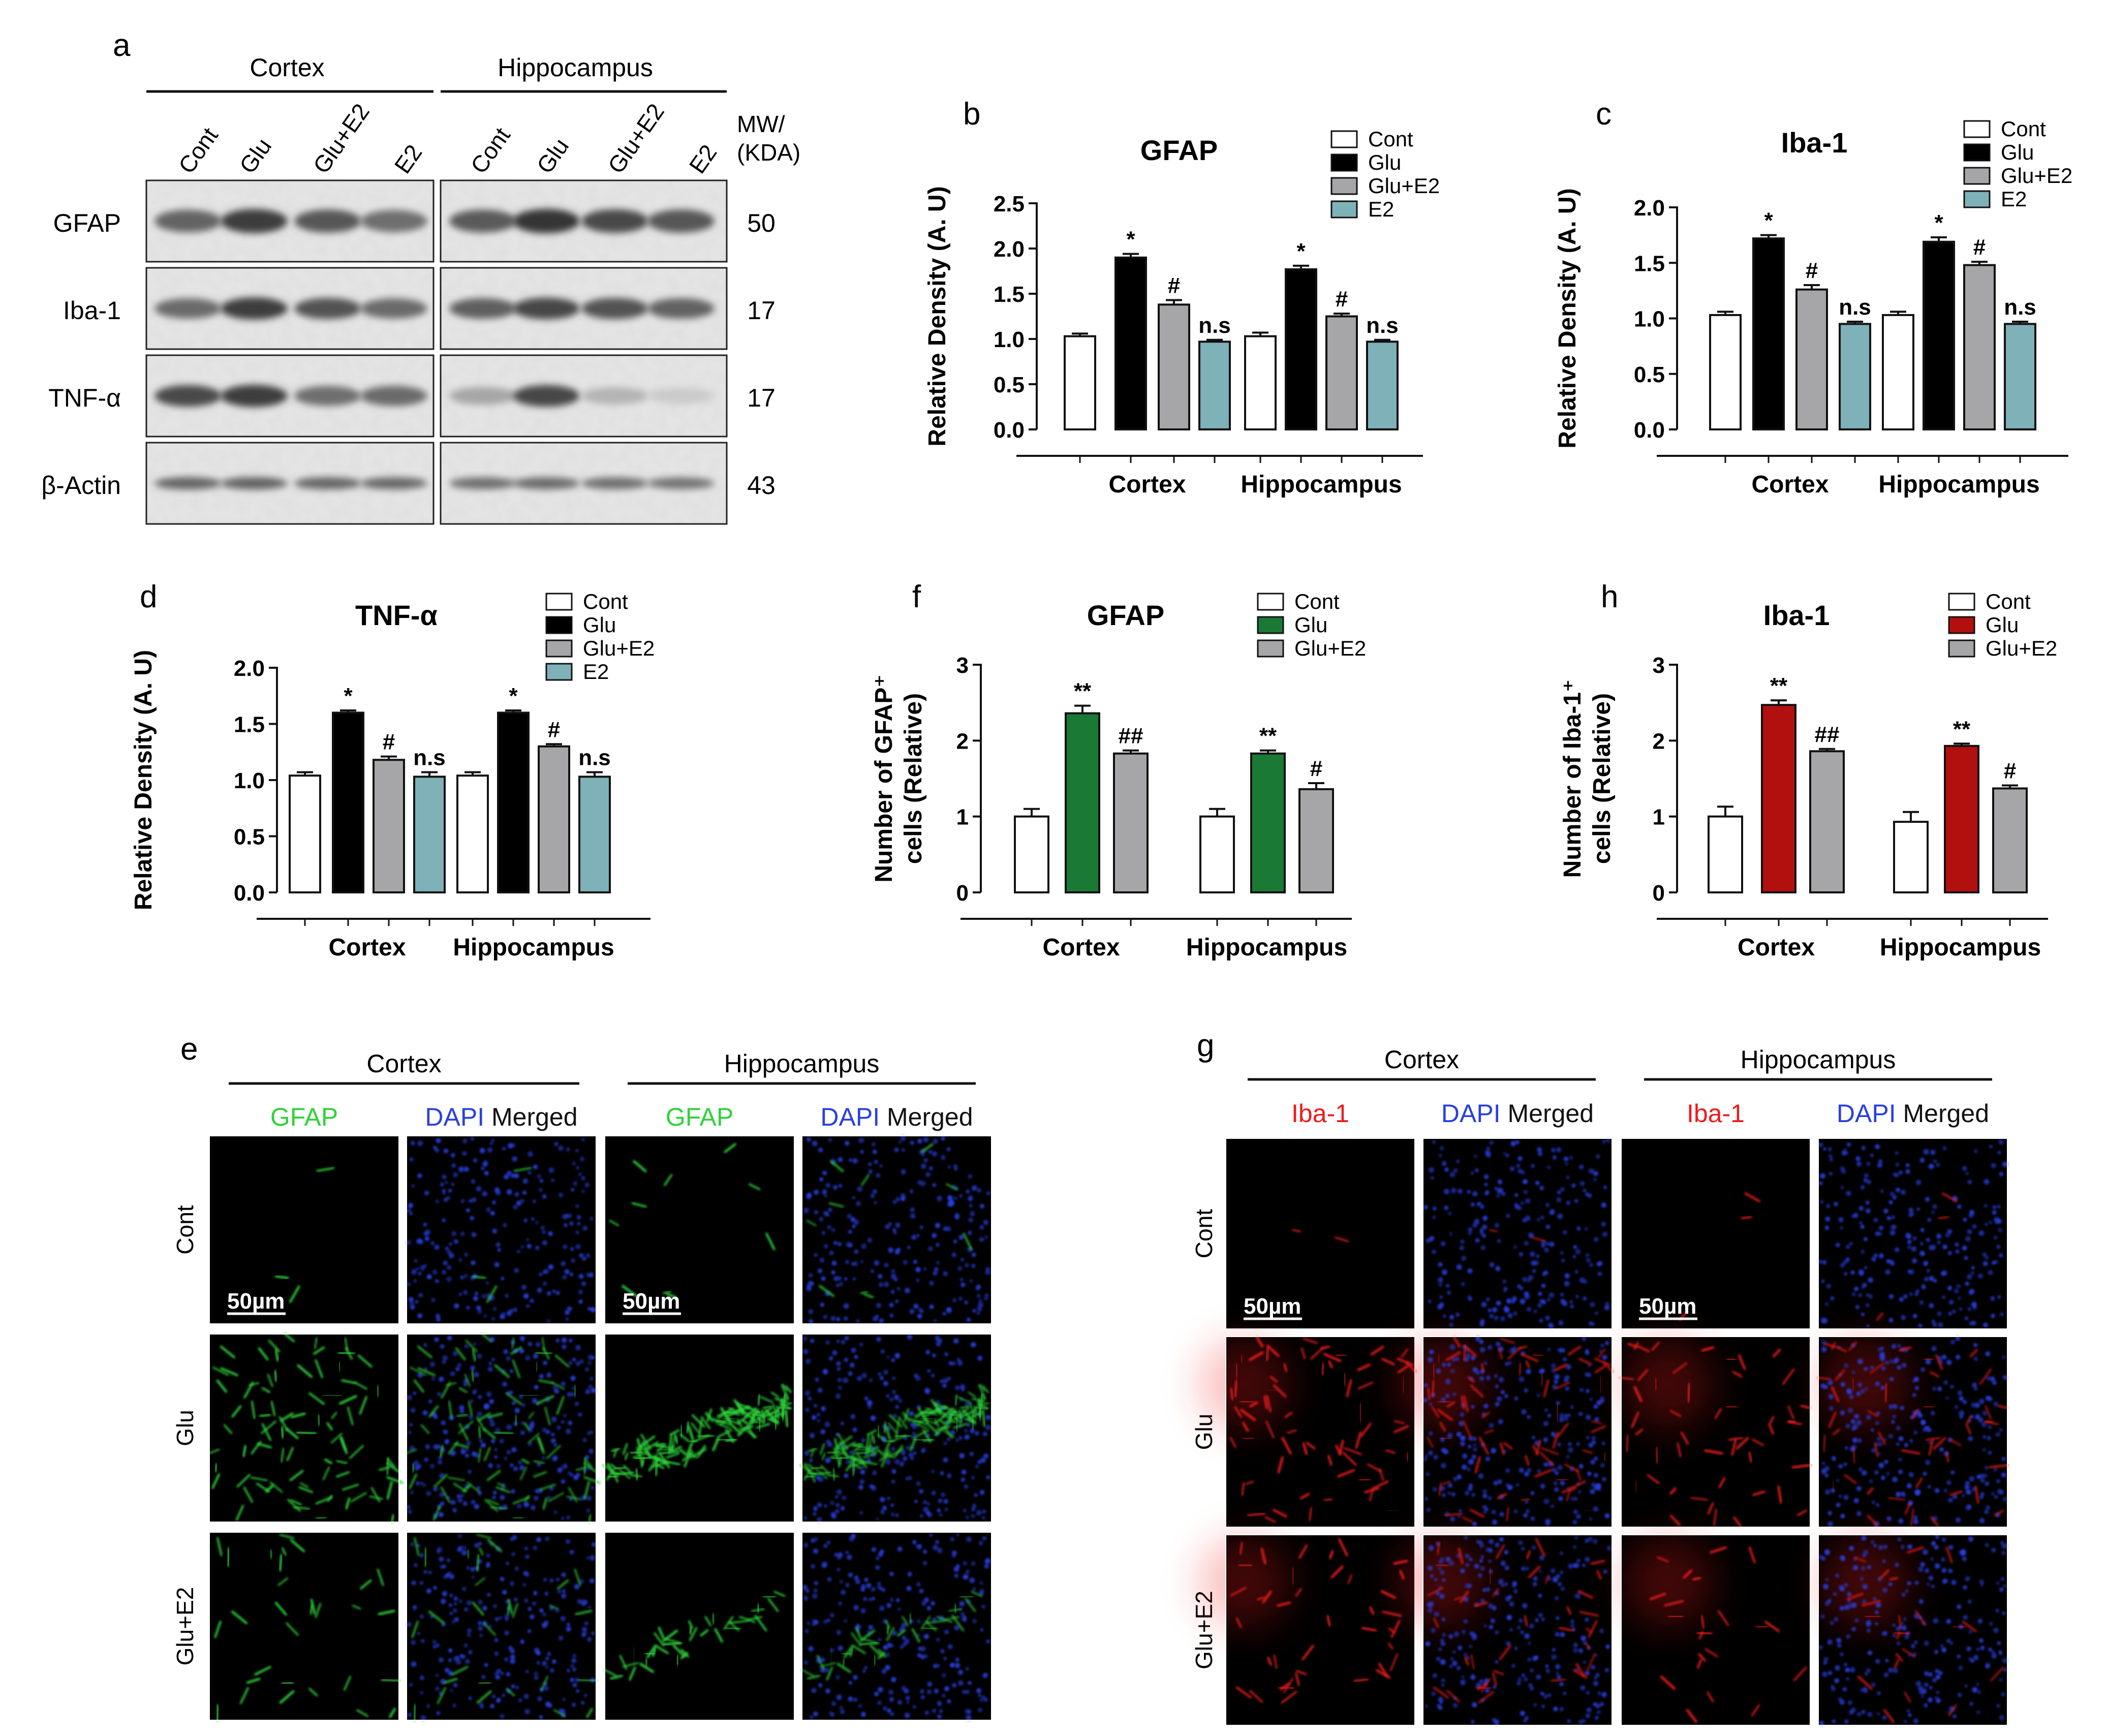 This screenshot has height=1736, width=2107. I want to click on bar, so click(472, 834).